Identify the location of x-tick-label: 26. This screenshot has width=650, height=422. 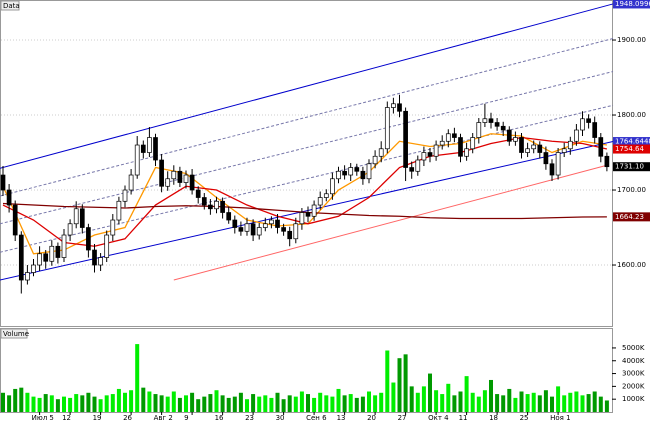
(127, 418).